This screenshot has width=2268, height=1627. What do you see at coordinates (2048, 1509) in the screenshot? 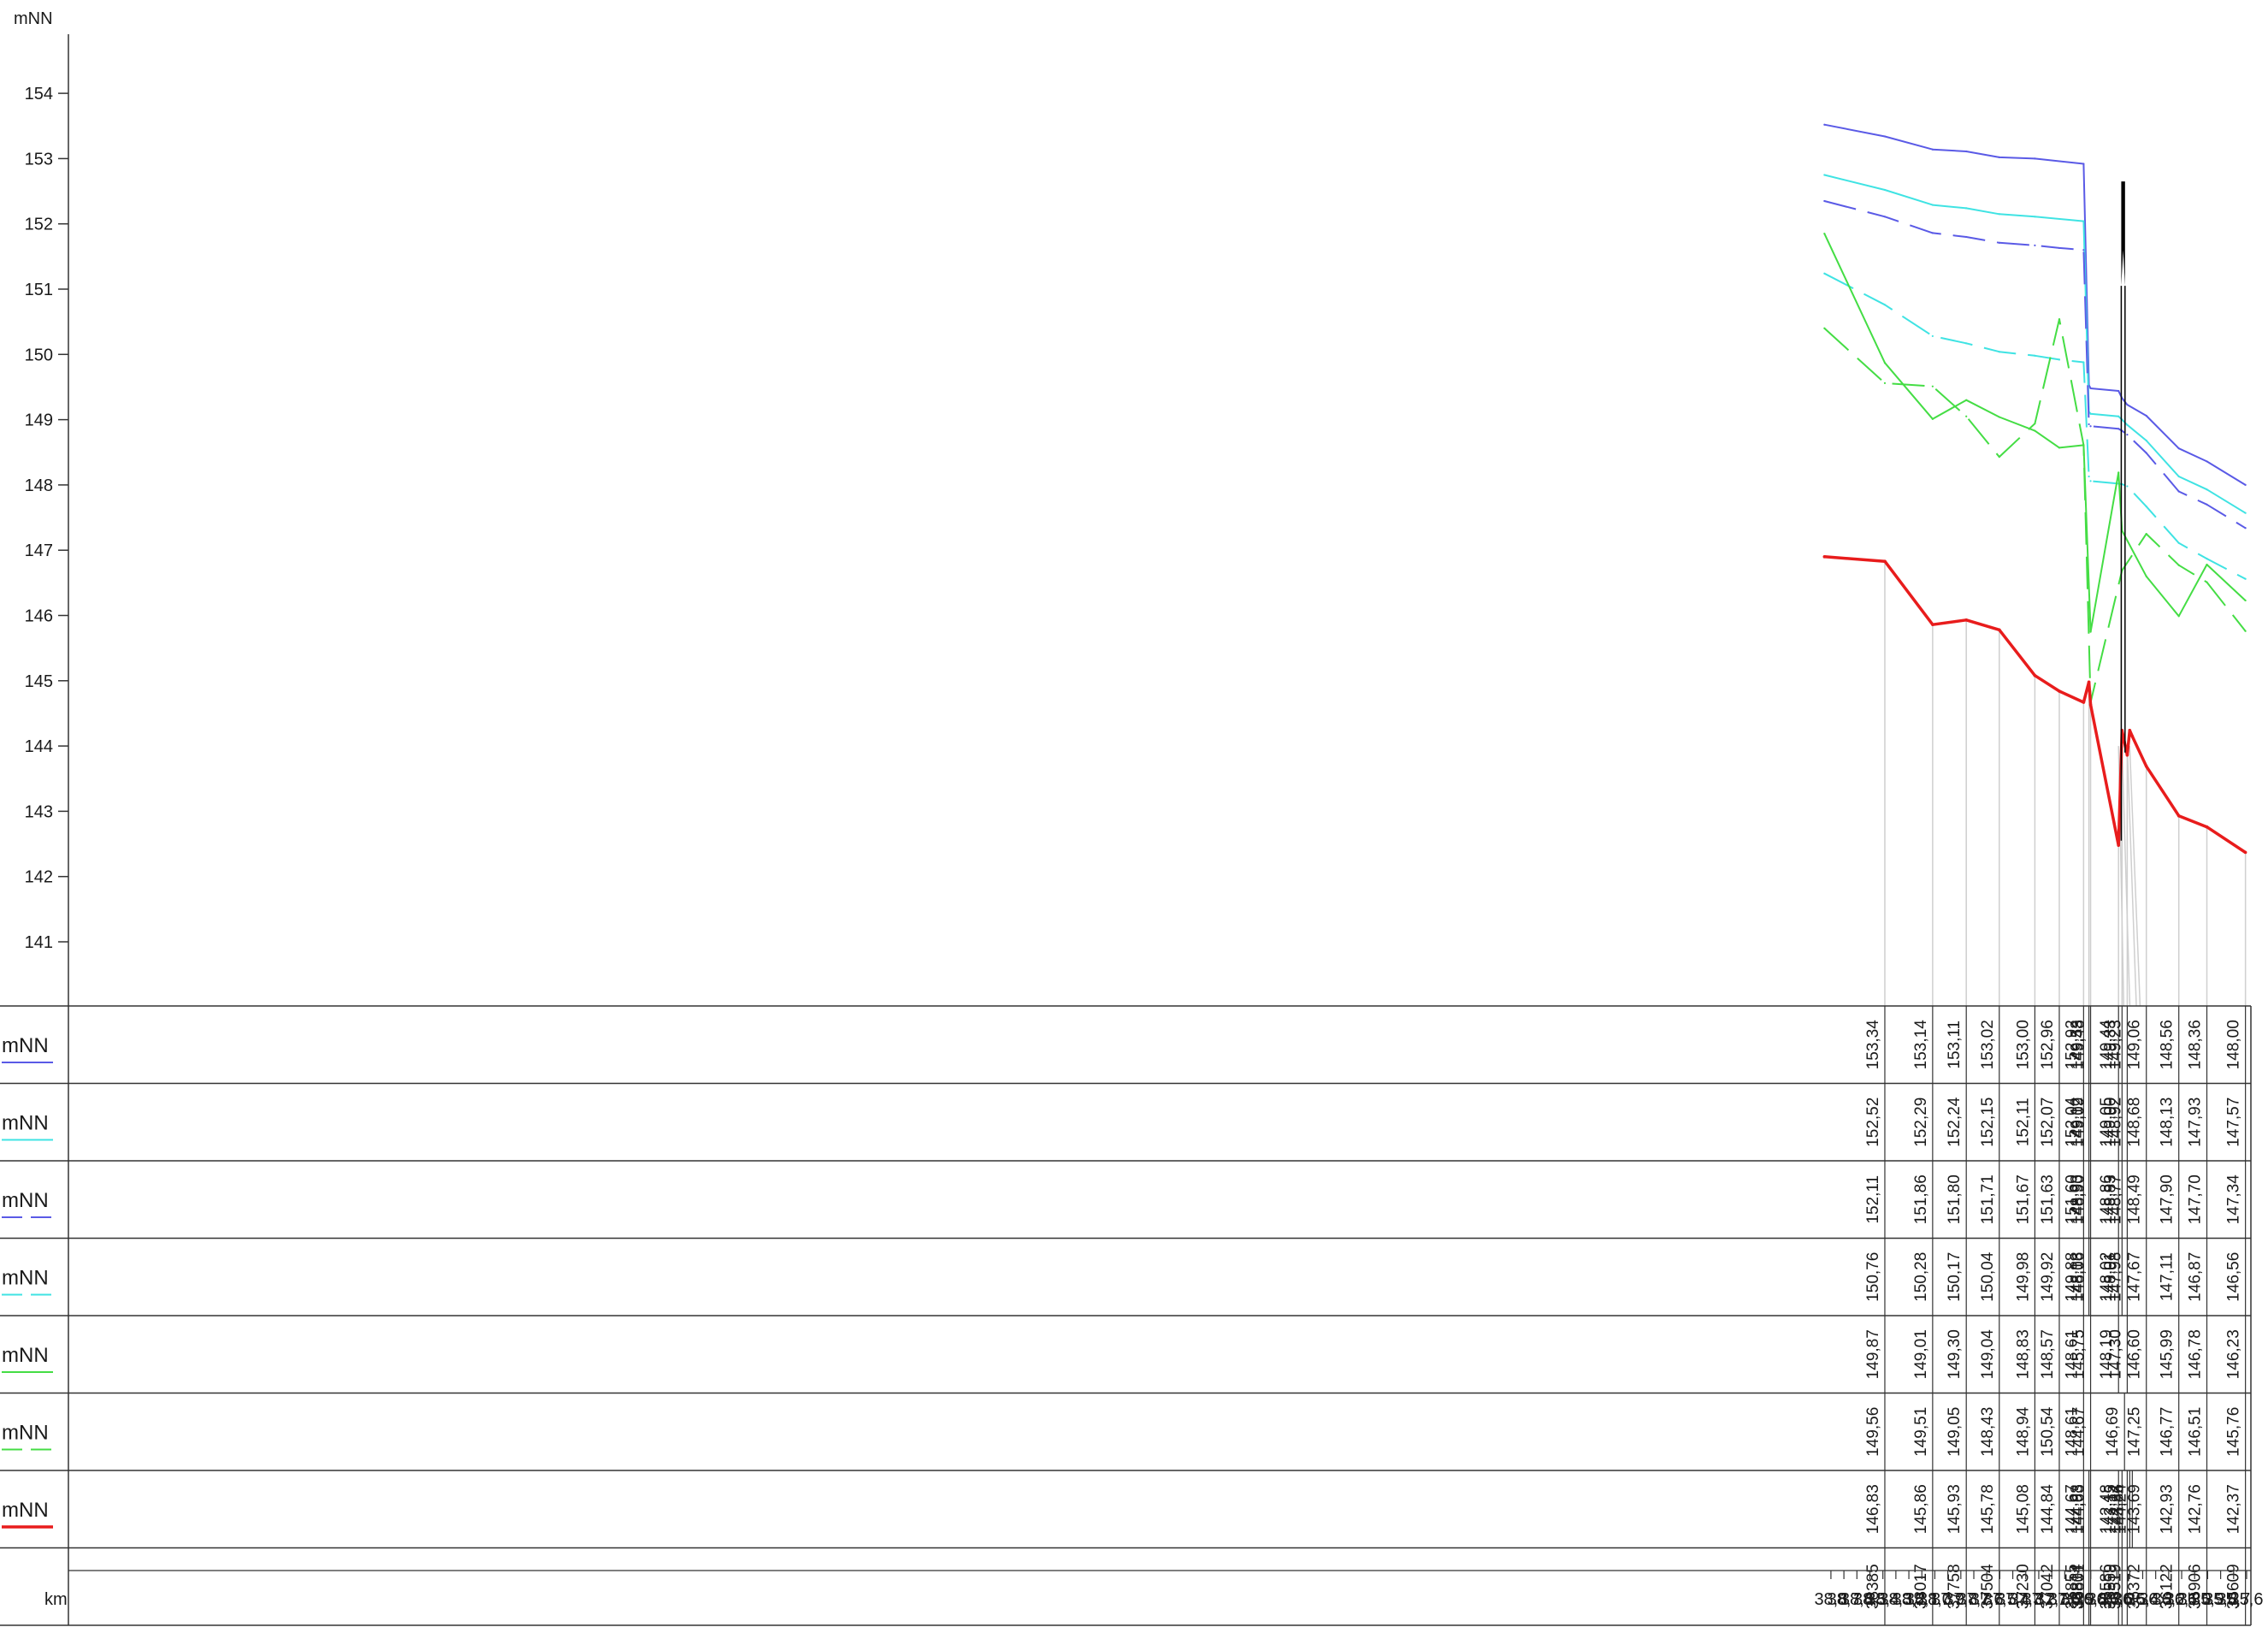
I see `table-cell-value: 144,84` at bounding box center [2048, 1509].